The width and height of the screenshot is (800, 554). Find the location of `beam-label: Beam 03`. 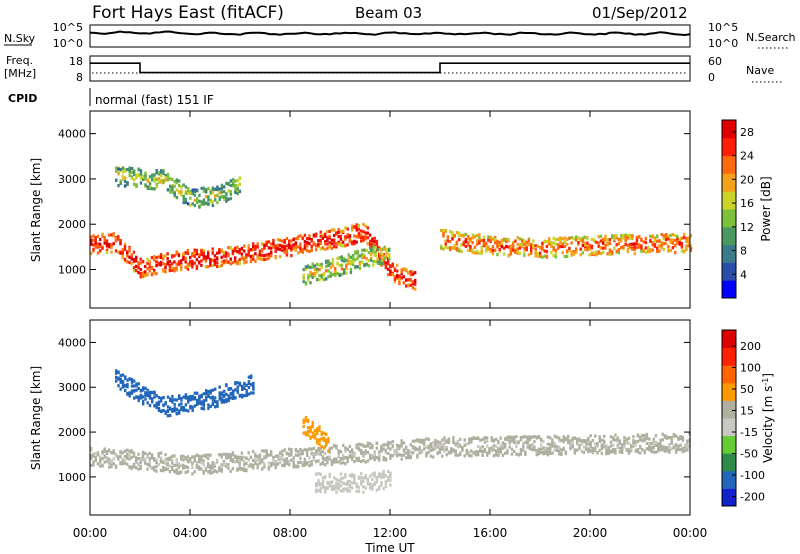

beam-label: Beam 03 is located at coordinates (388, 13).